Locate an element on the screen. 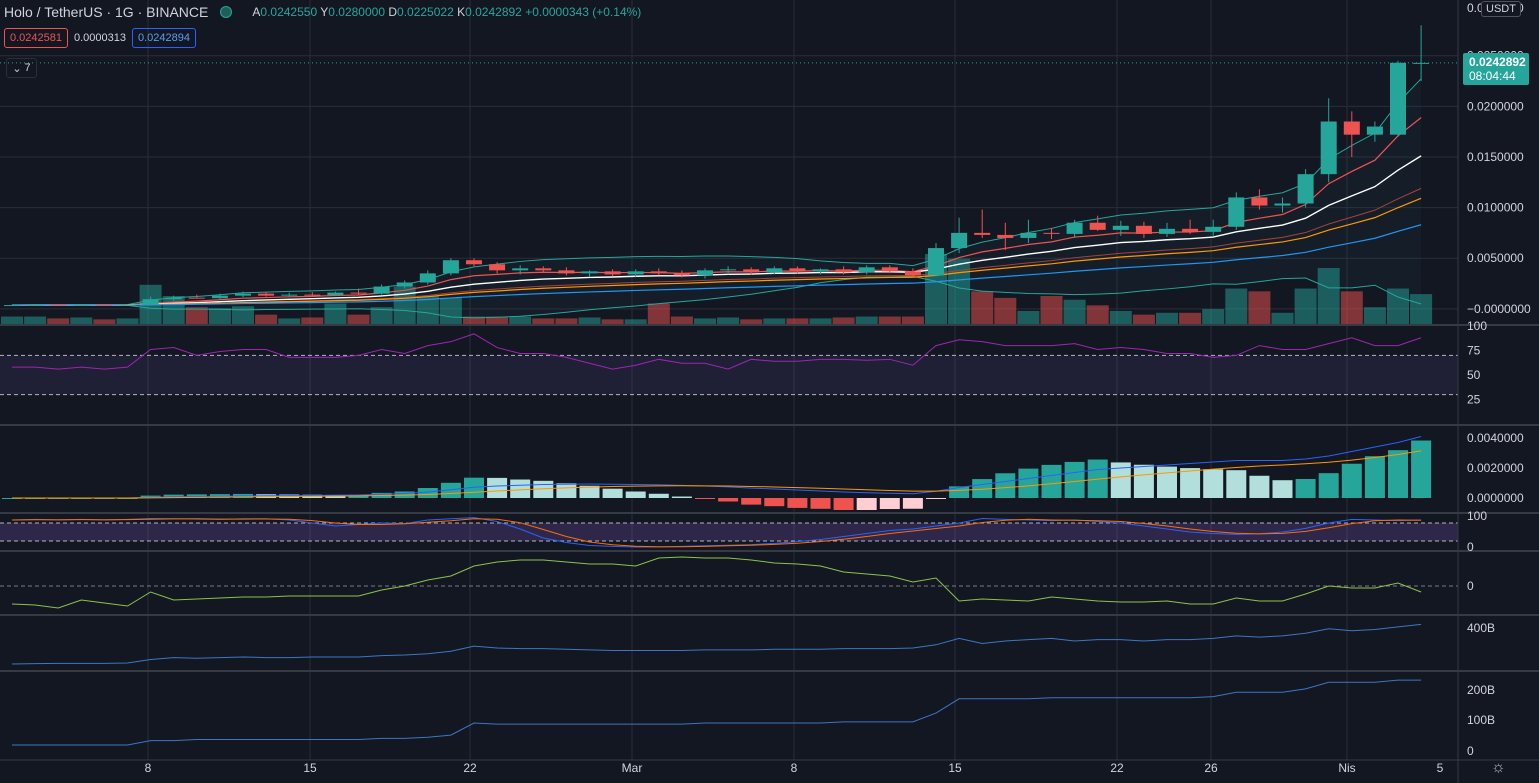 The width and height of the screenshot is (1539, 783). volume-bars is located at coordinates (717, 289).